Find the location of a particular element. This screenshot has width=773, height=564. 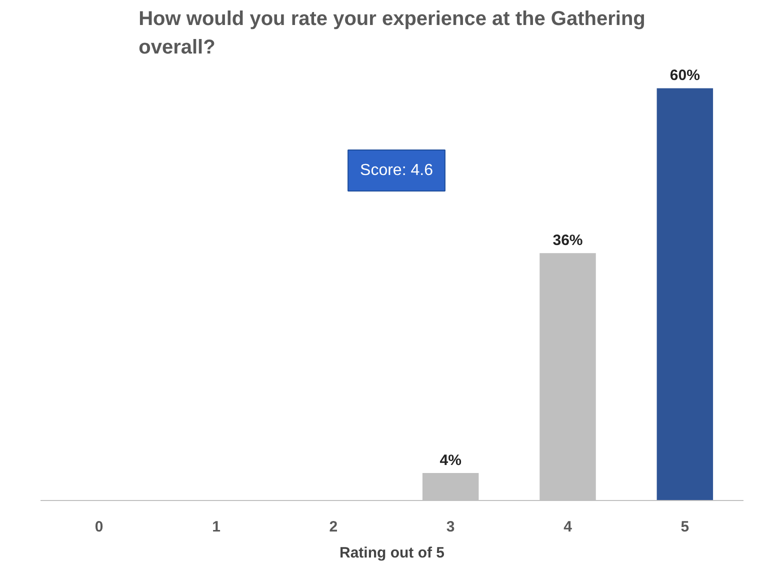

x-axis-title: Rating out of 5 is located at coordinates (392, 553).